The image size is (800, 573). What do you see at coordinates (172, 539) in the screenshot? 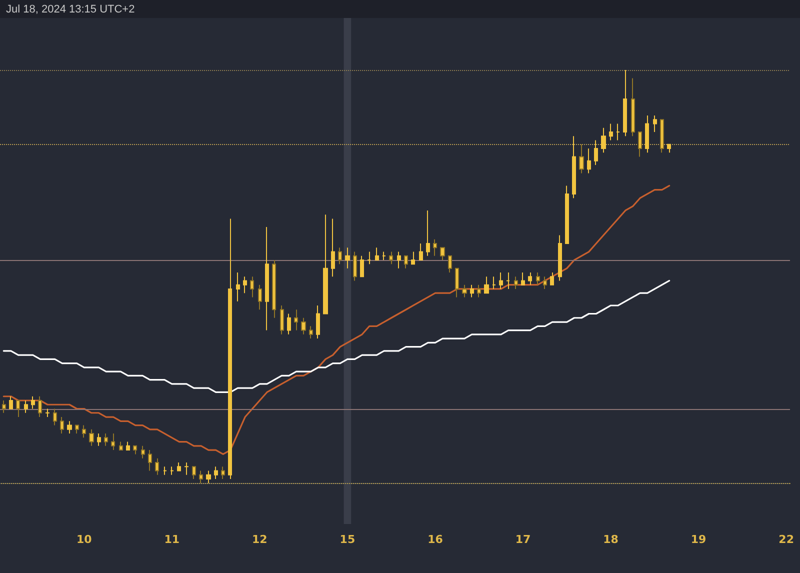
I see `x-tick-label: 11` at bounding box center [172, 539].